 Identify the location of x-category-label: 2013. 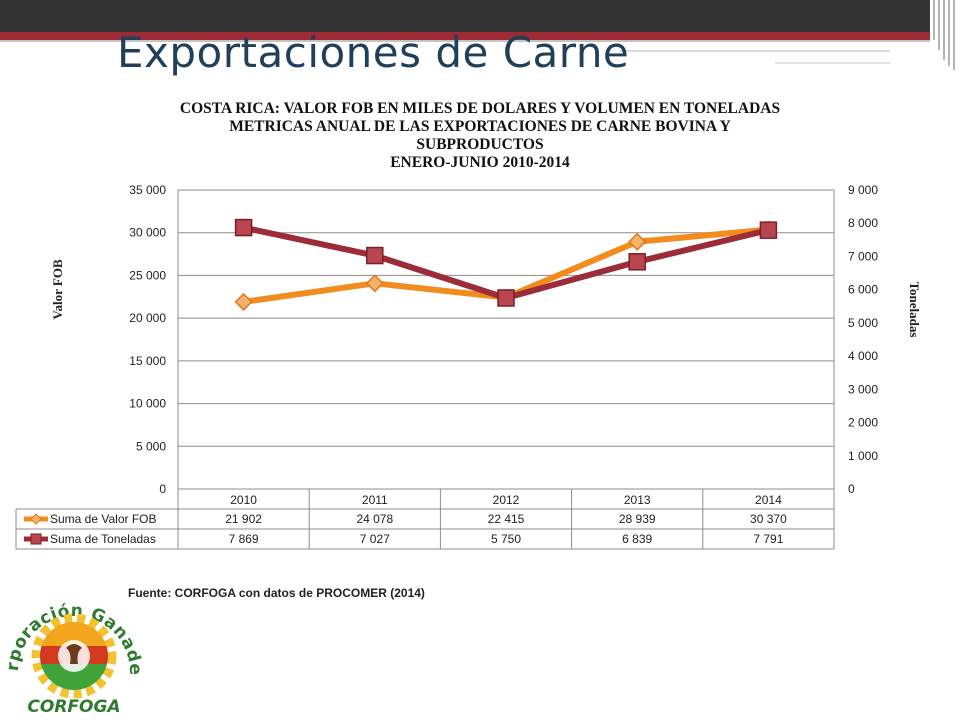
(637, 500).